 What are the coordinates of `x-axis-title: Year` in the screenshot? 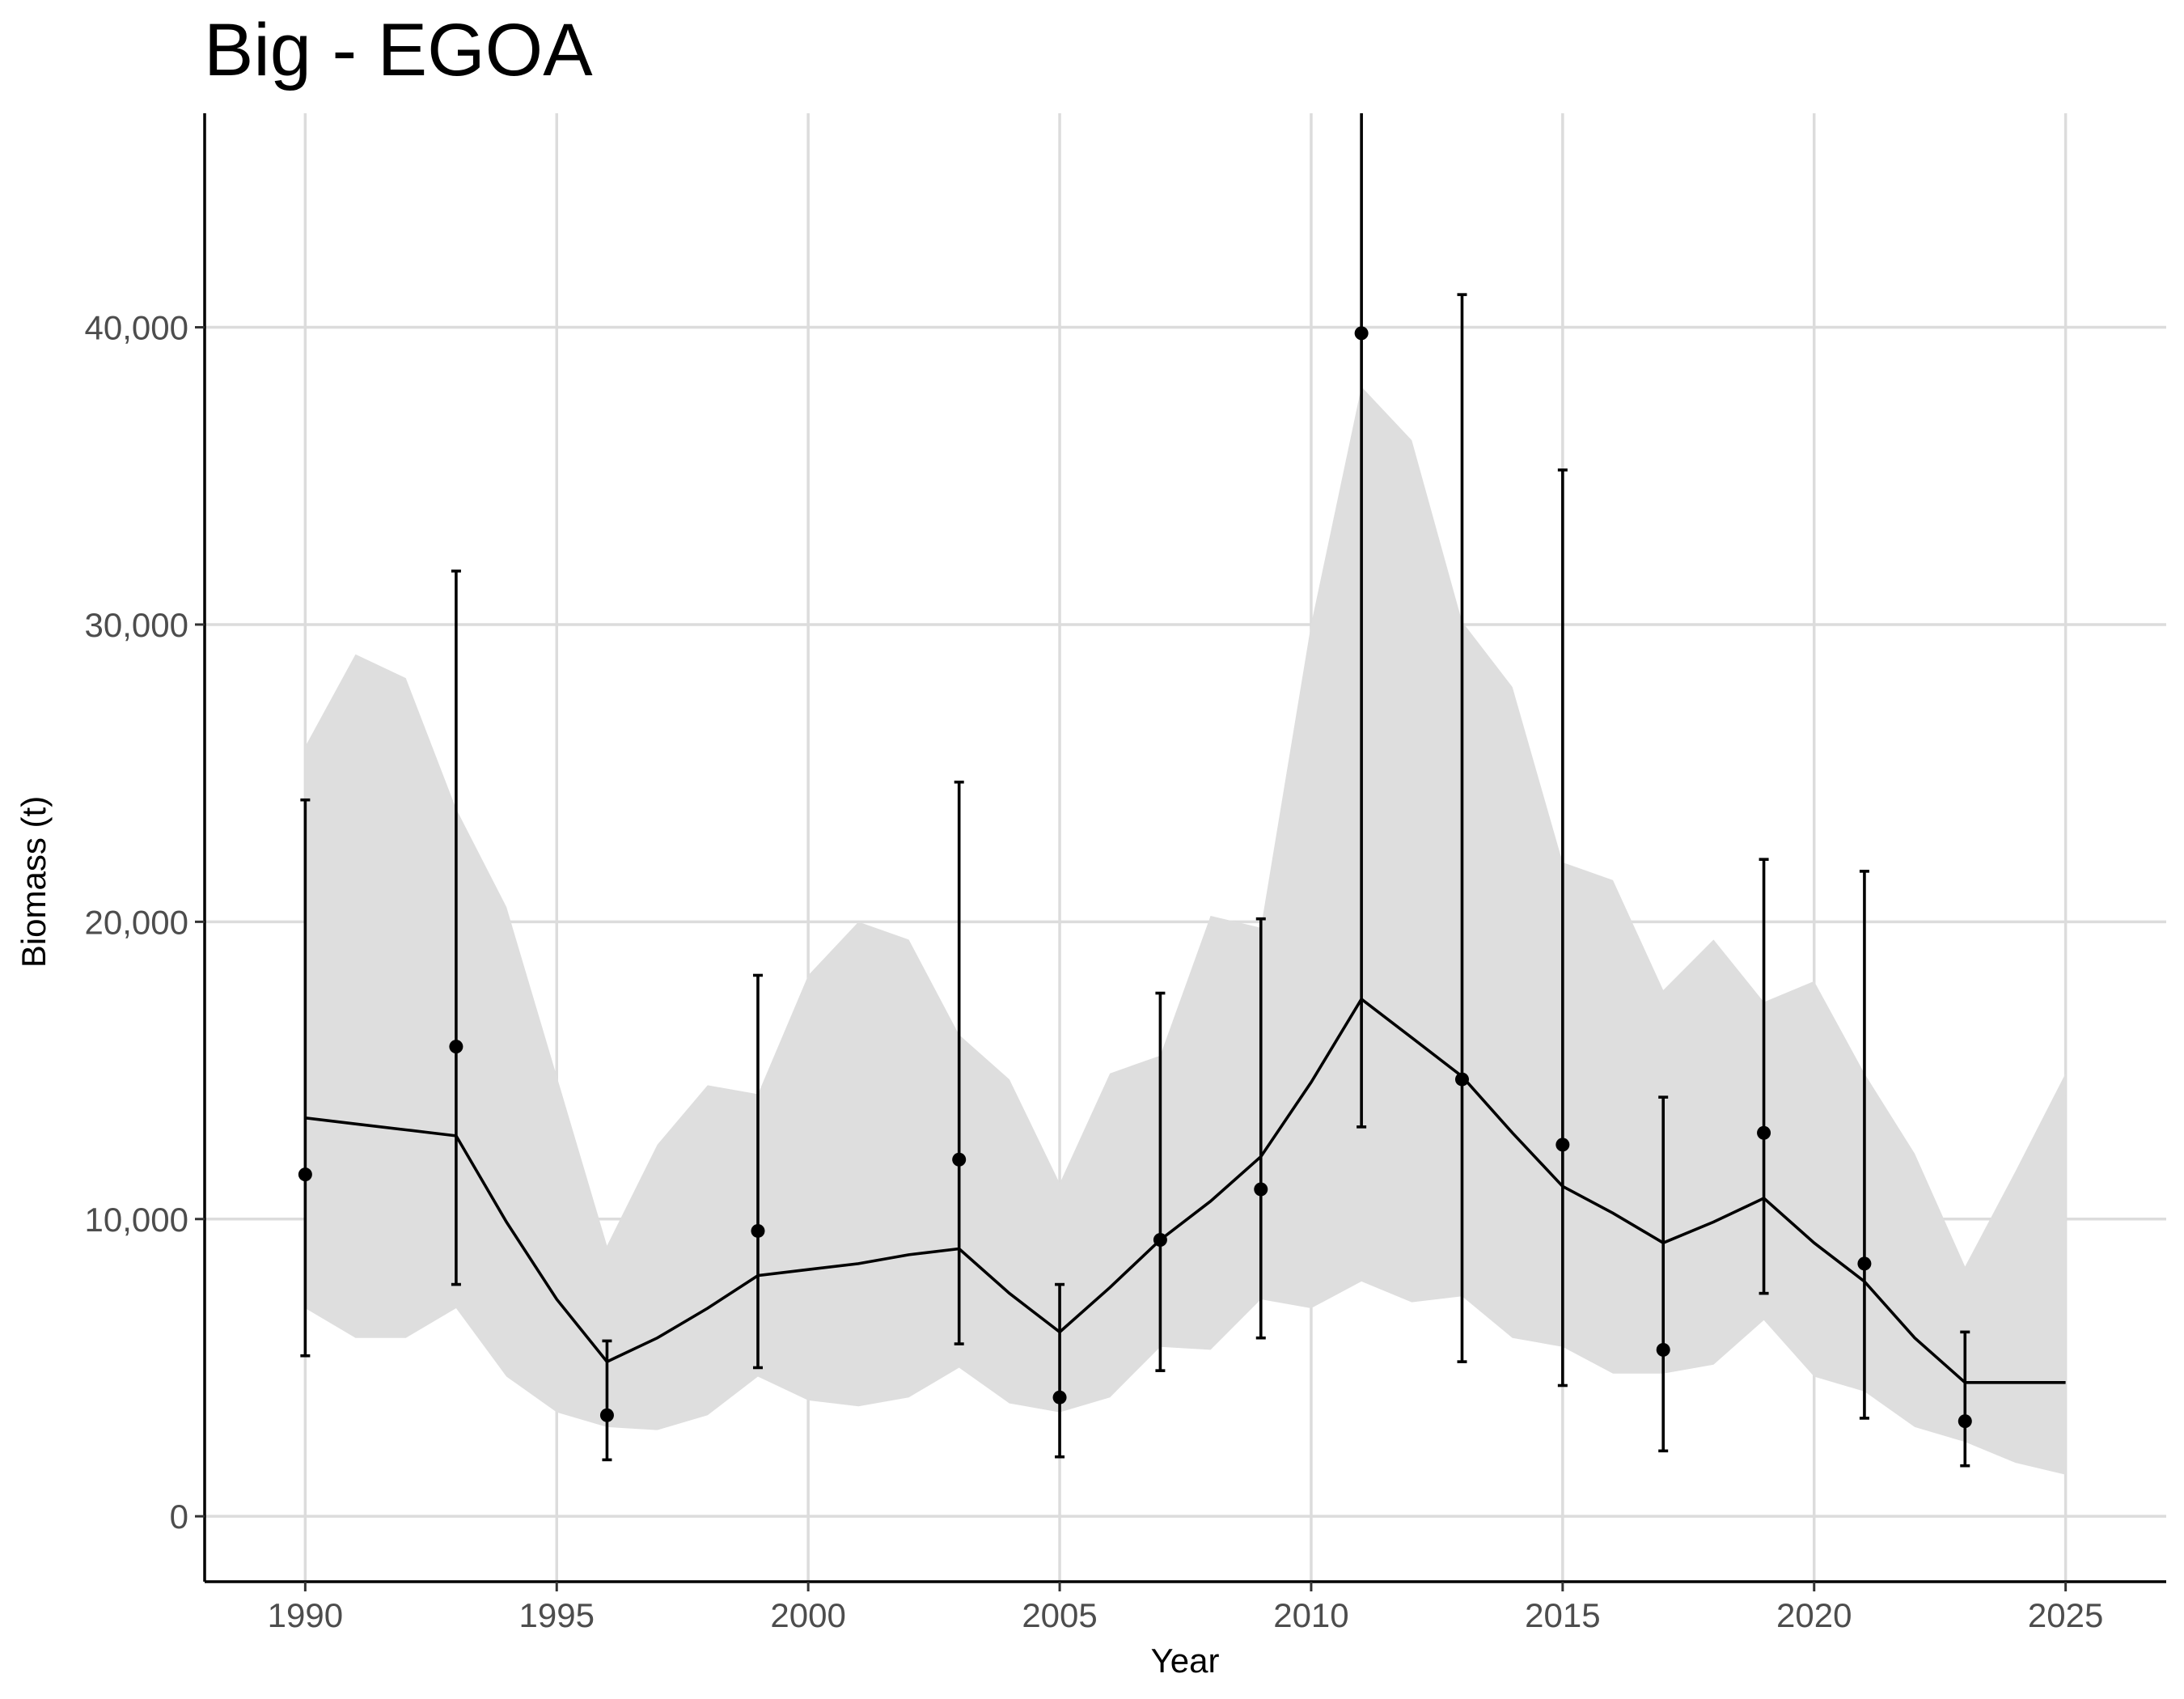 It's located at (1185, 1661).